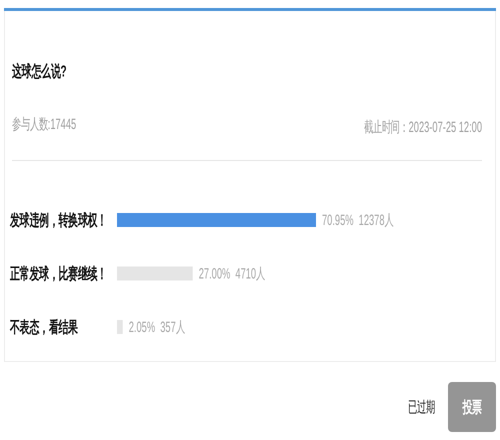 The height and width of the screenshot is (440, 500). I want to click on text: 已过期, so click(421, 407).